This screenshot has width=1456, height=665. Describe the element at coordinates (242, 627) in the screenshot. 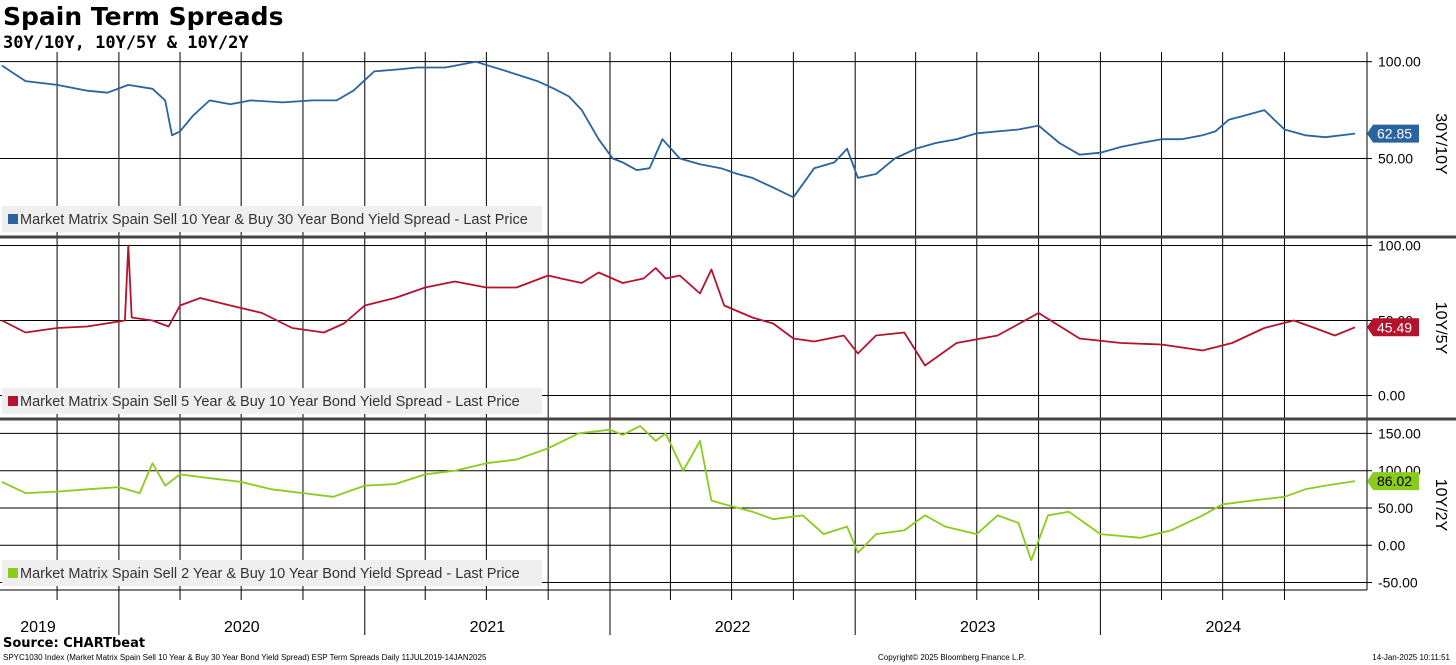

I see `x-tick-label: 2020` at that location.